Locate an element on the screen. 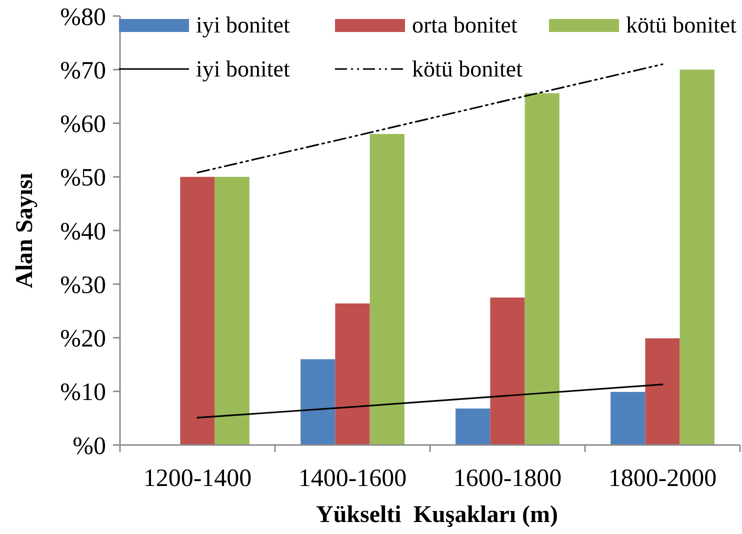 This screenshot has width=742, height=534. y-tick-label: %0 is located at coordinates (89, 446).